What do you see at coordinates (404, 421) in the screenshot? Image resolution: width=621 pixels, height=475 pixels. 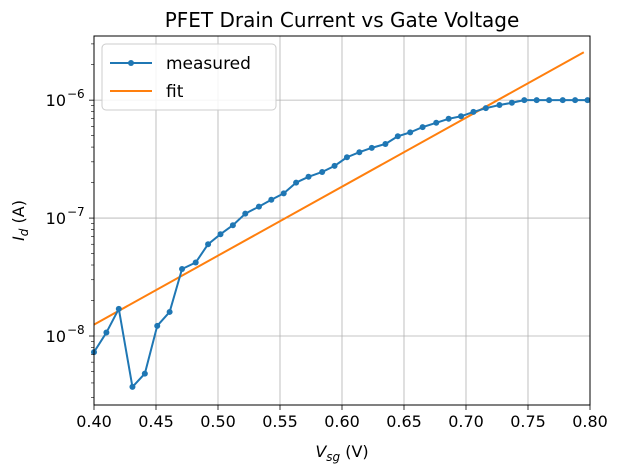 I see `x-tick-label: 0.65` at bounding box center [404, 421].